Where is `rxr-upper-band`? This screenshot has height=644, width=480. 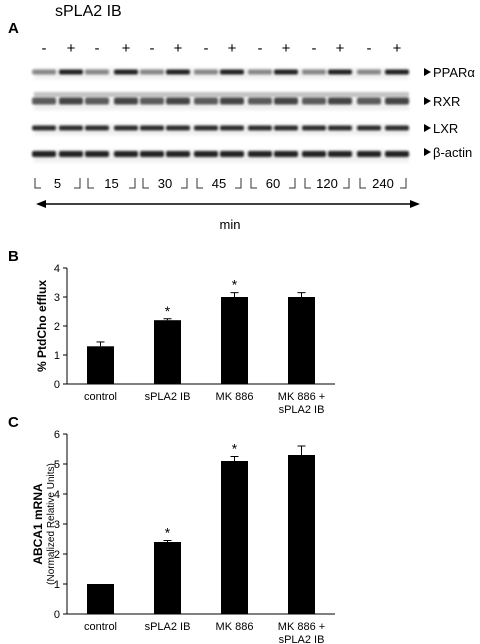
rxr-upper-band is located at coordinates (221, 94).